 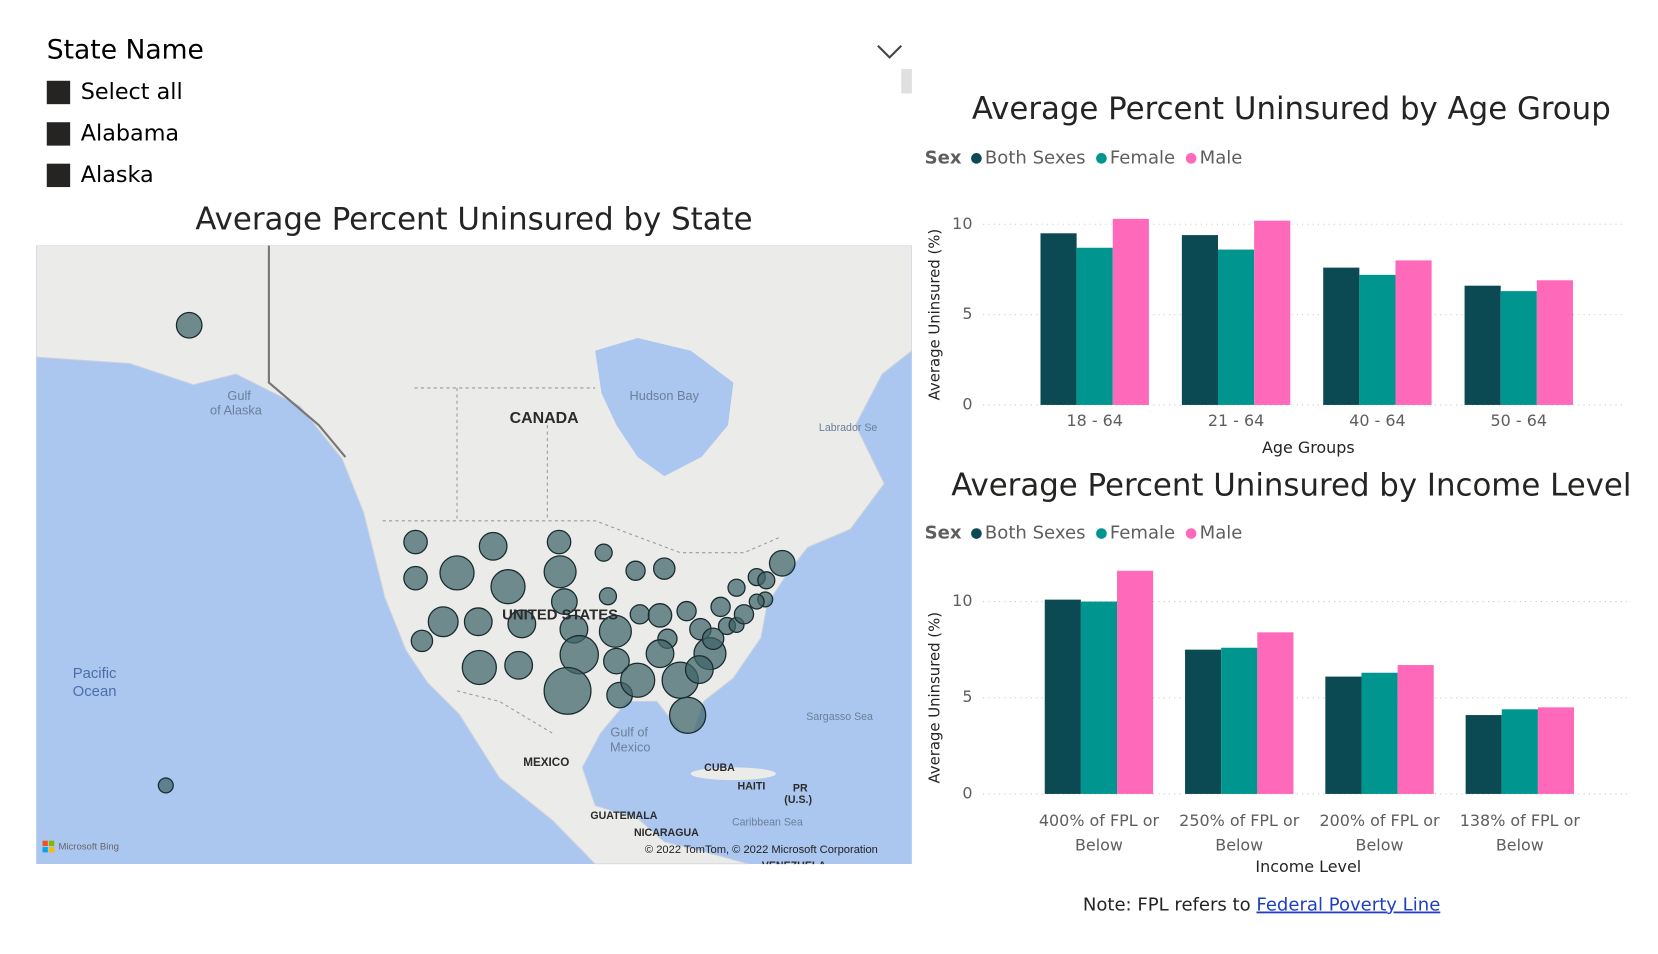 I want to click on legend-label: Female, so click(x=1142, y=157).